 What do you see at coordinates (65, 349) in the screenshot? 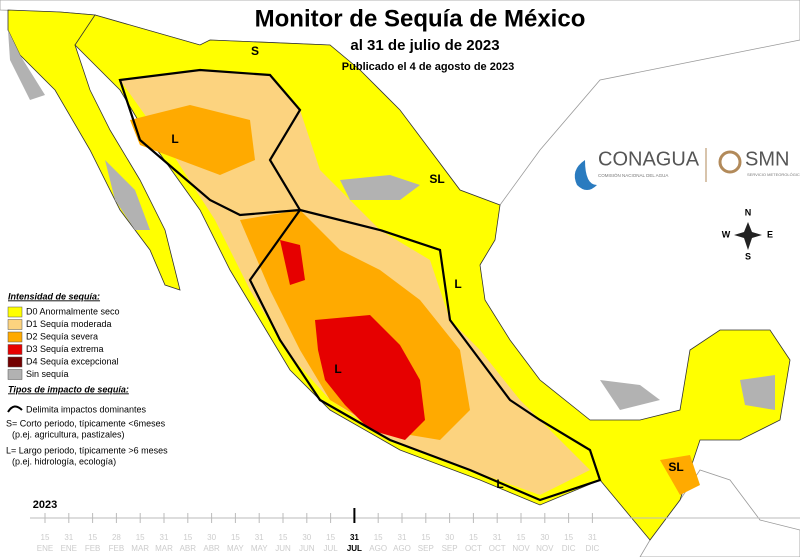
I see `legend-label: D3 Sequía extrema` at bounding box center [65, 349].